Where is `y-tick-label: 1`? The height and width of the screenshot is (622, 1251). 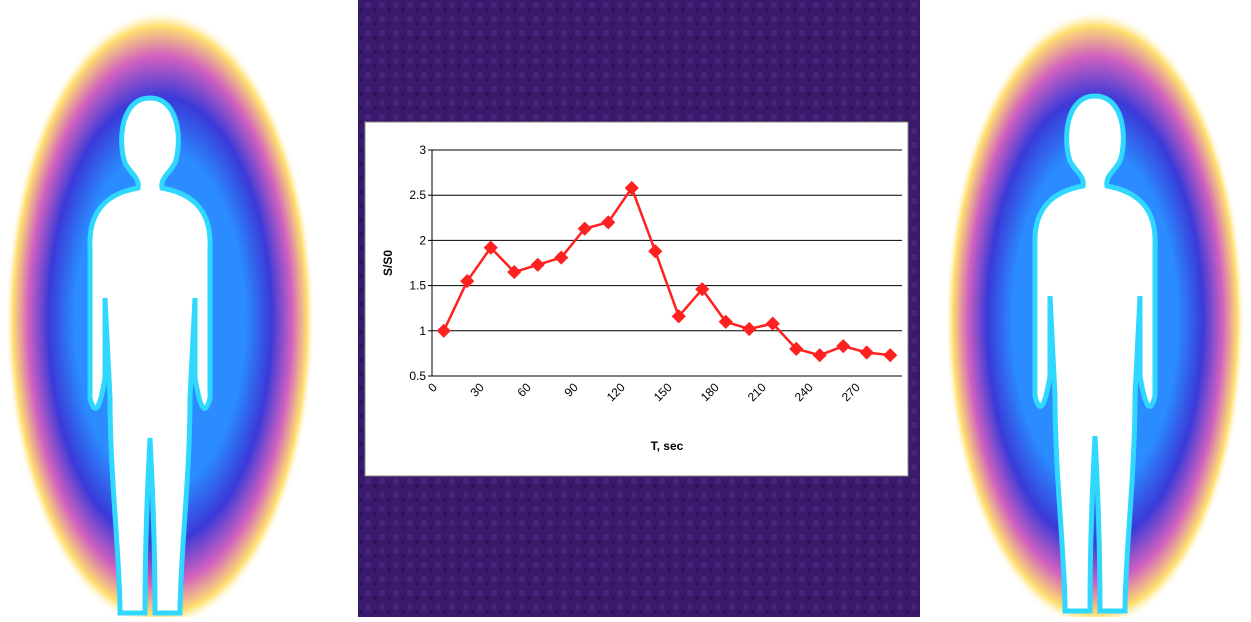
y-tick-label: 1 is located at coordinates (422, 331).